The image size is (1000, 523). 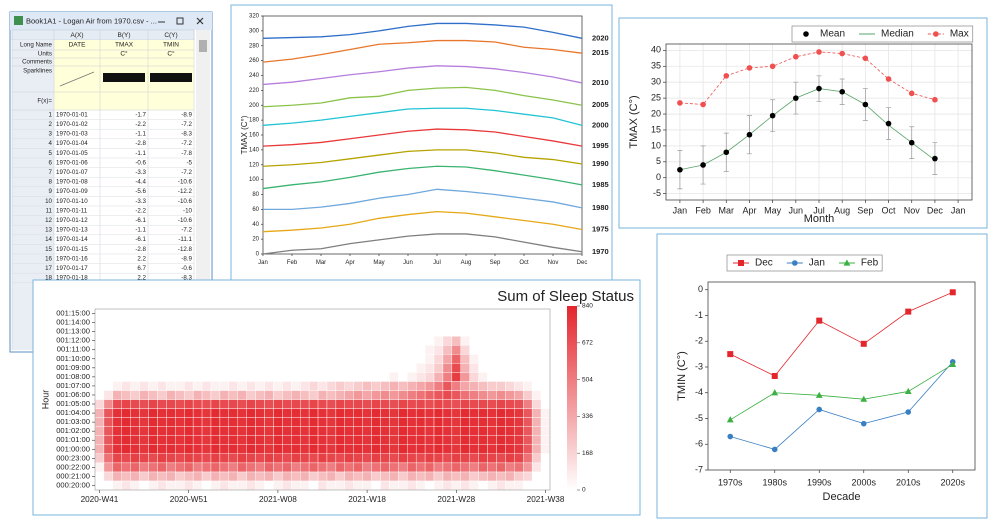 What do you see at coordinates (100, 499) in the screenshot?
I see `x-tick-label: 2020-W41` at bounding box center [100, 499].